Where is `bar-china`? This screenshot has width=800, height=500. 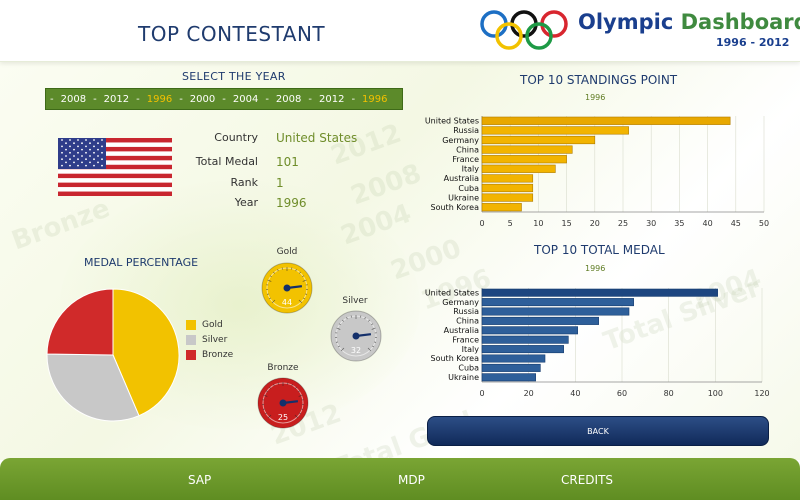 bar-china is located at coordinates (540, 320).